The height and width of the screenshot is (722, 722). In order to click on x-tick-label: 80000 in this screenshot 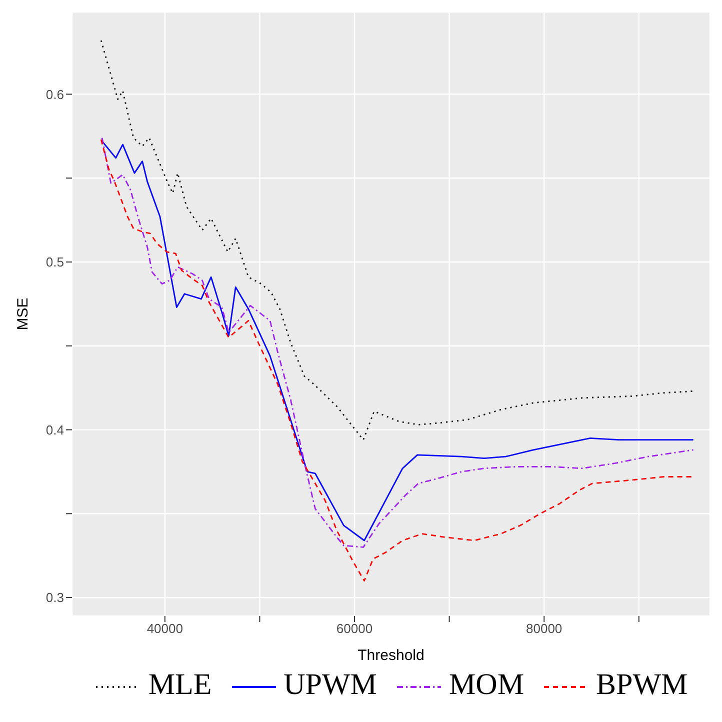, I will do `click(544, 628)`.